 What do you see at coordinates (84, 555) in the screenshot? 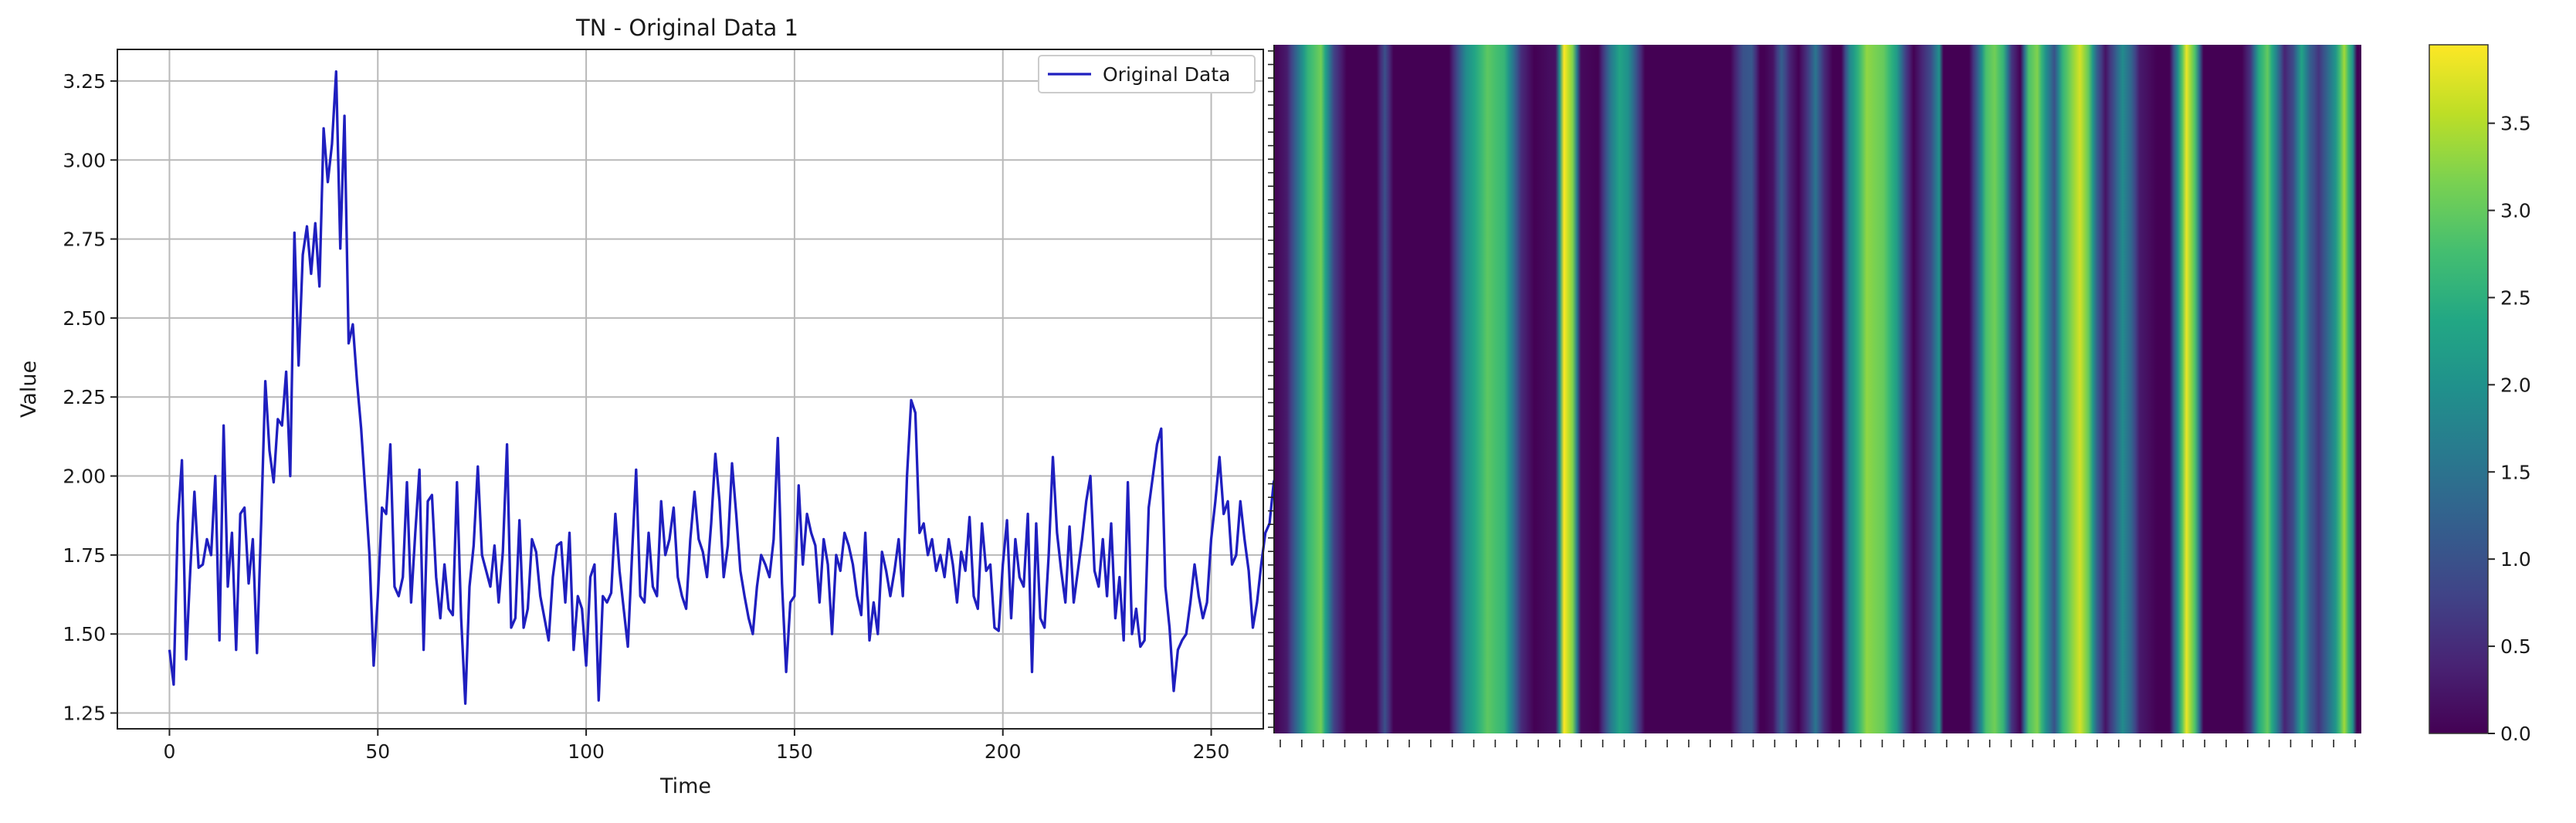
I see `y-tick-label: 1.75` at bounding box center [84, 555].